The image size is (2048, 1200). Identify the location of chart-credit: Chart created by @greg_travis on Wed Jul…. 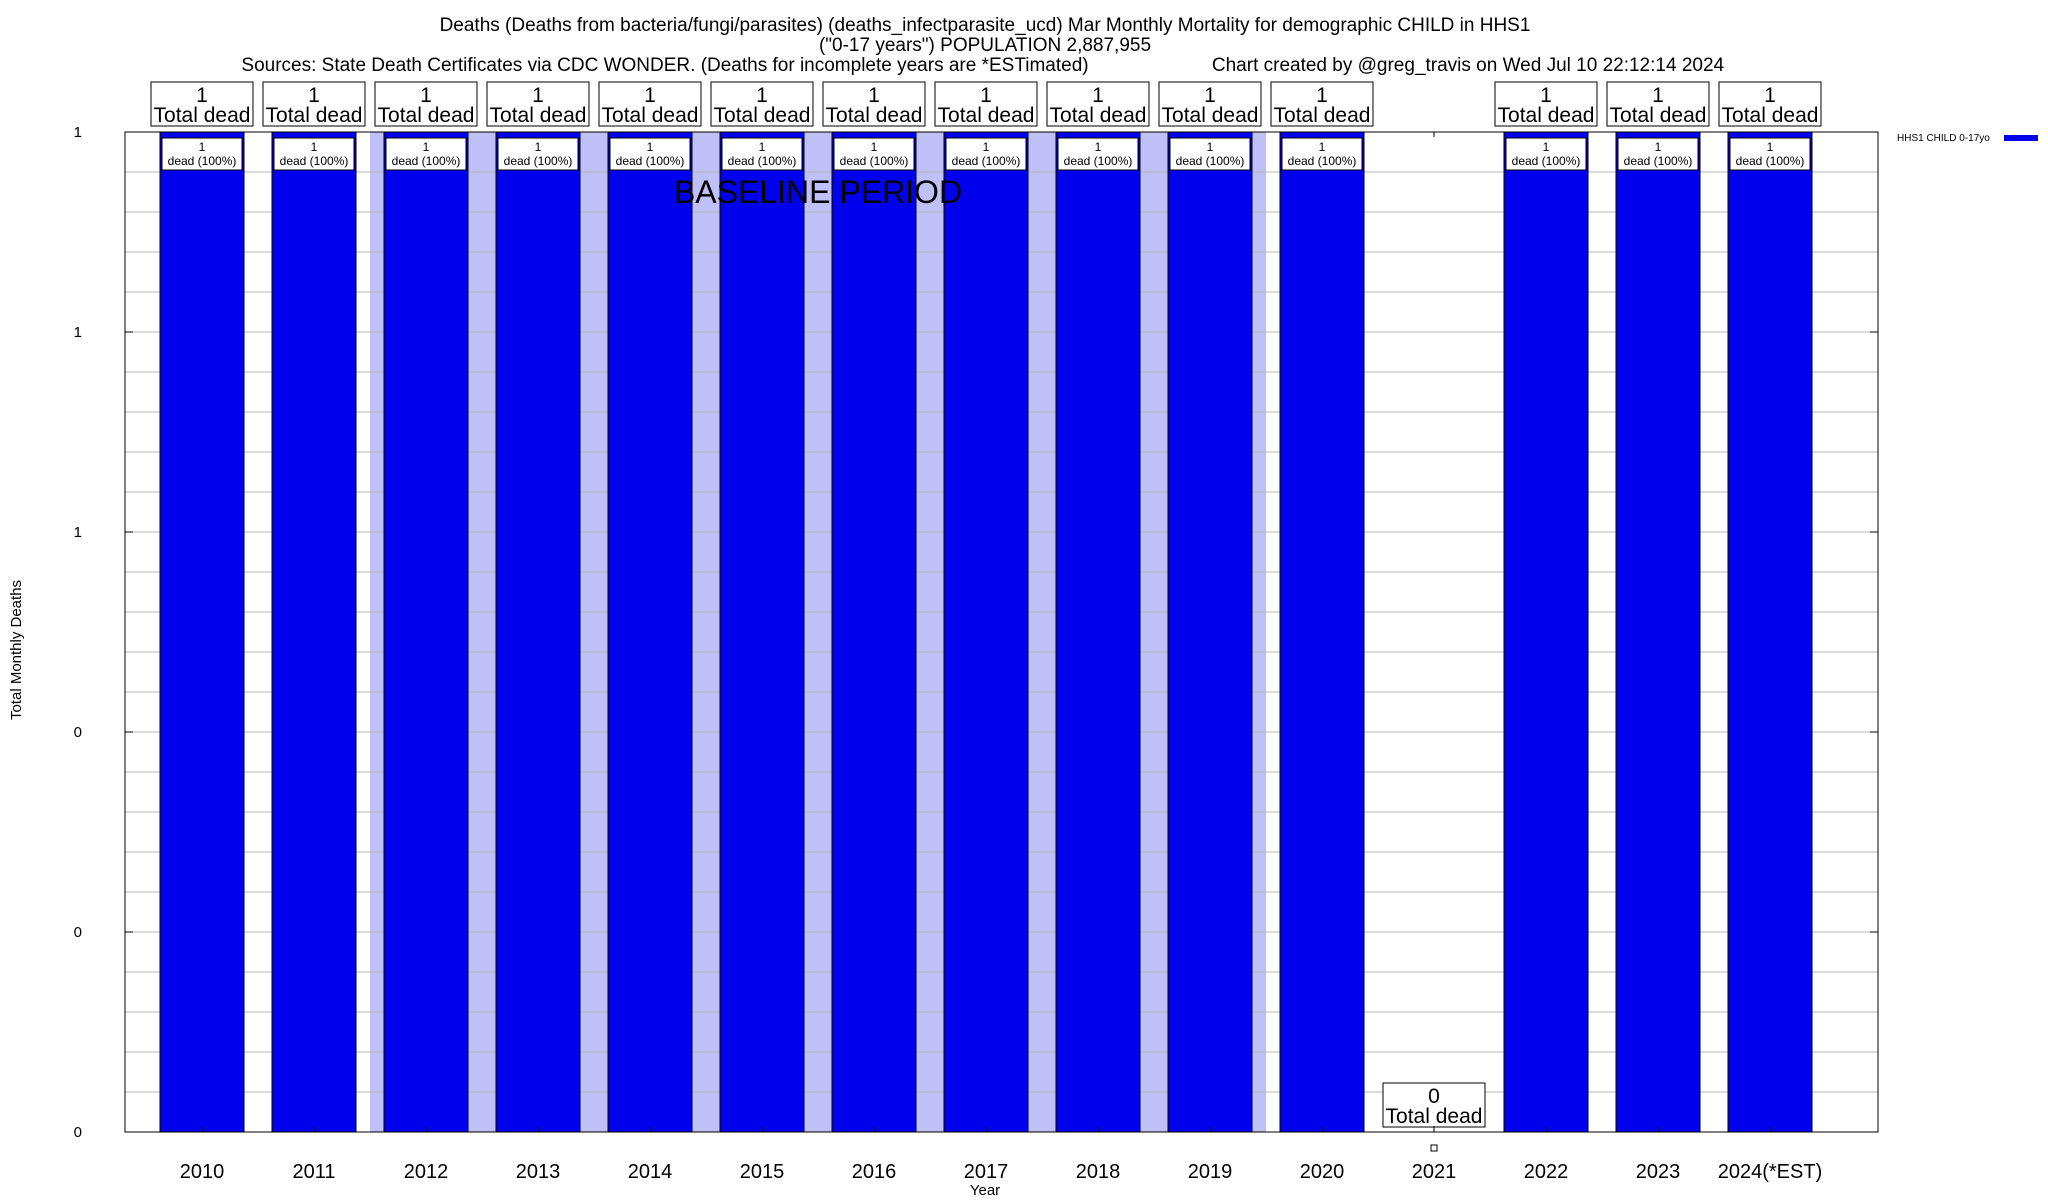
(1468, 65).